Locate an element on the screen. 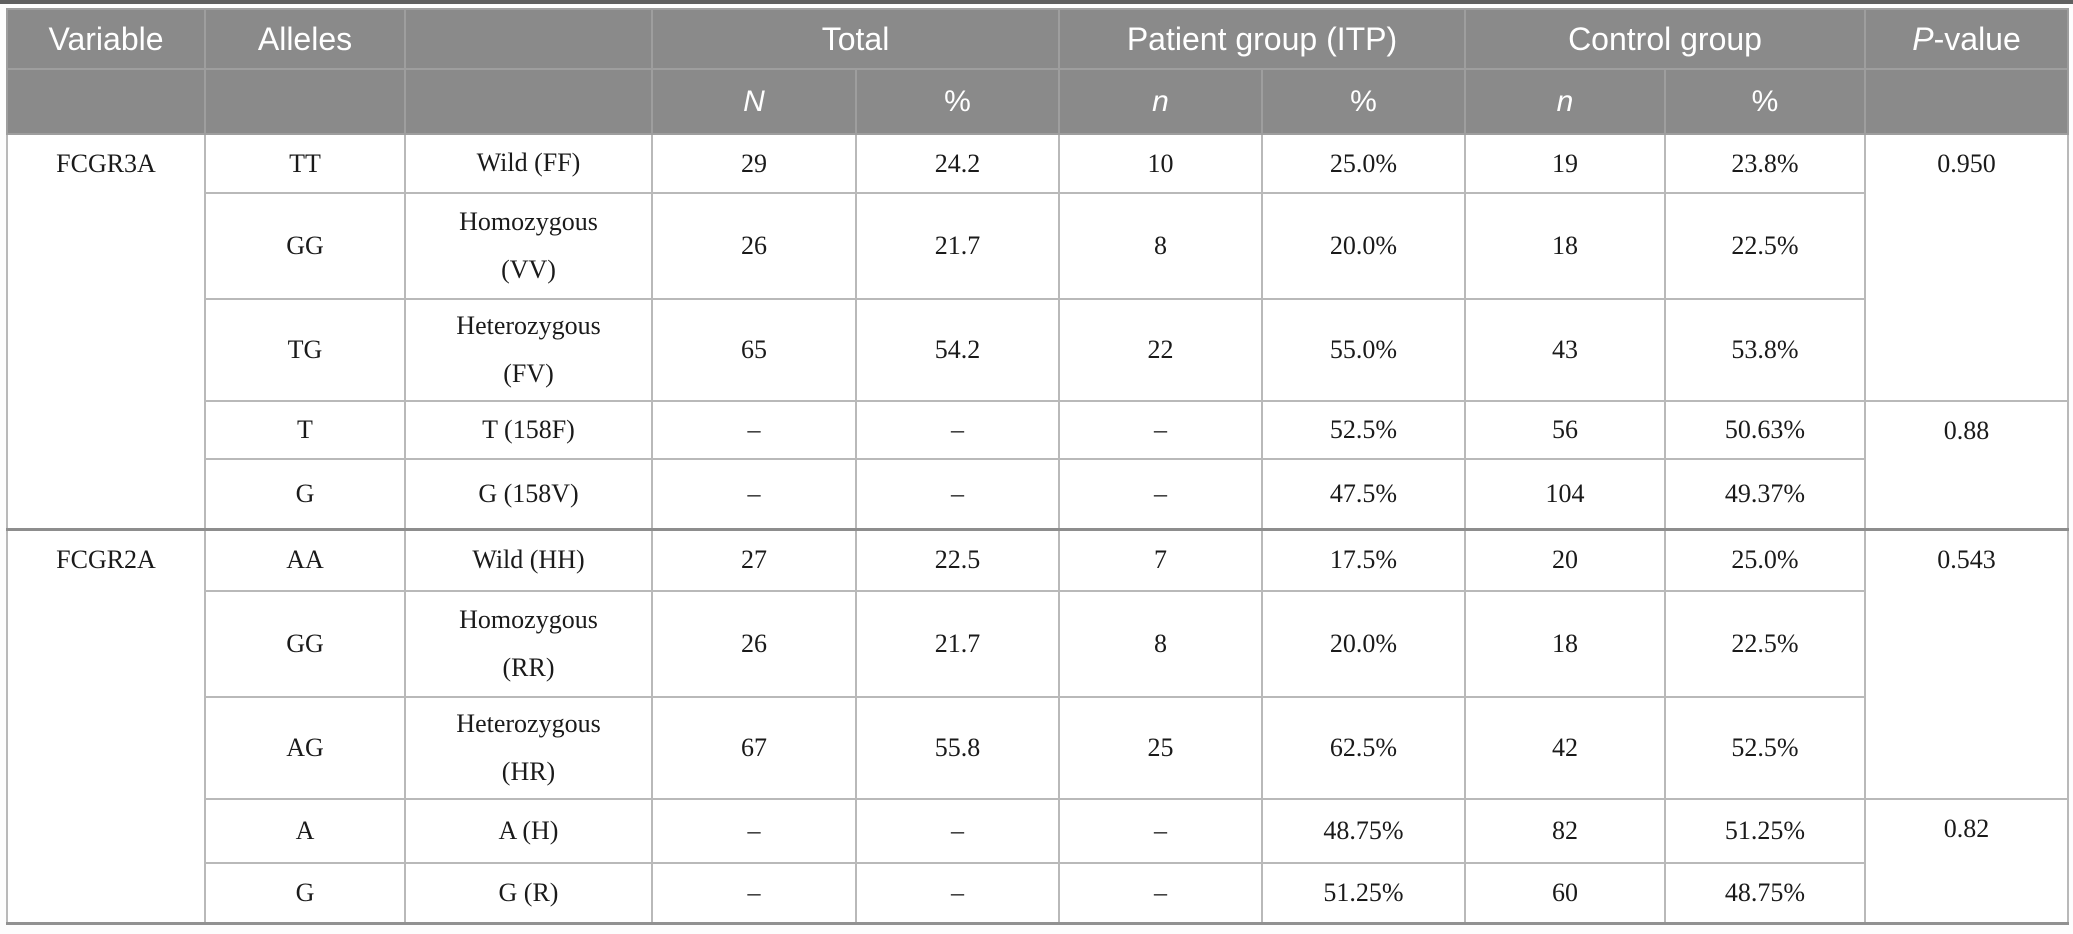 This screenshot has height=934, width=2073. genotype-cell: A (H) is located at coordinates (528, 831).